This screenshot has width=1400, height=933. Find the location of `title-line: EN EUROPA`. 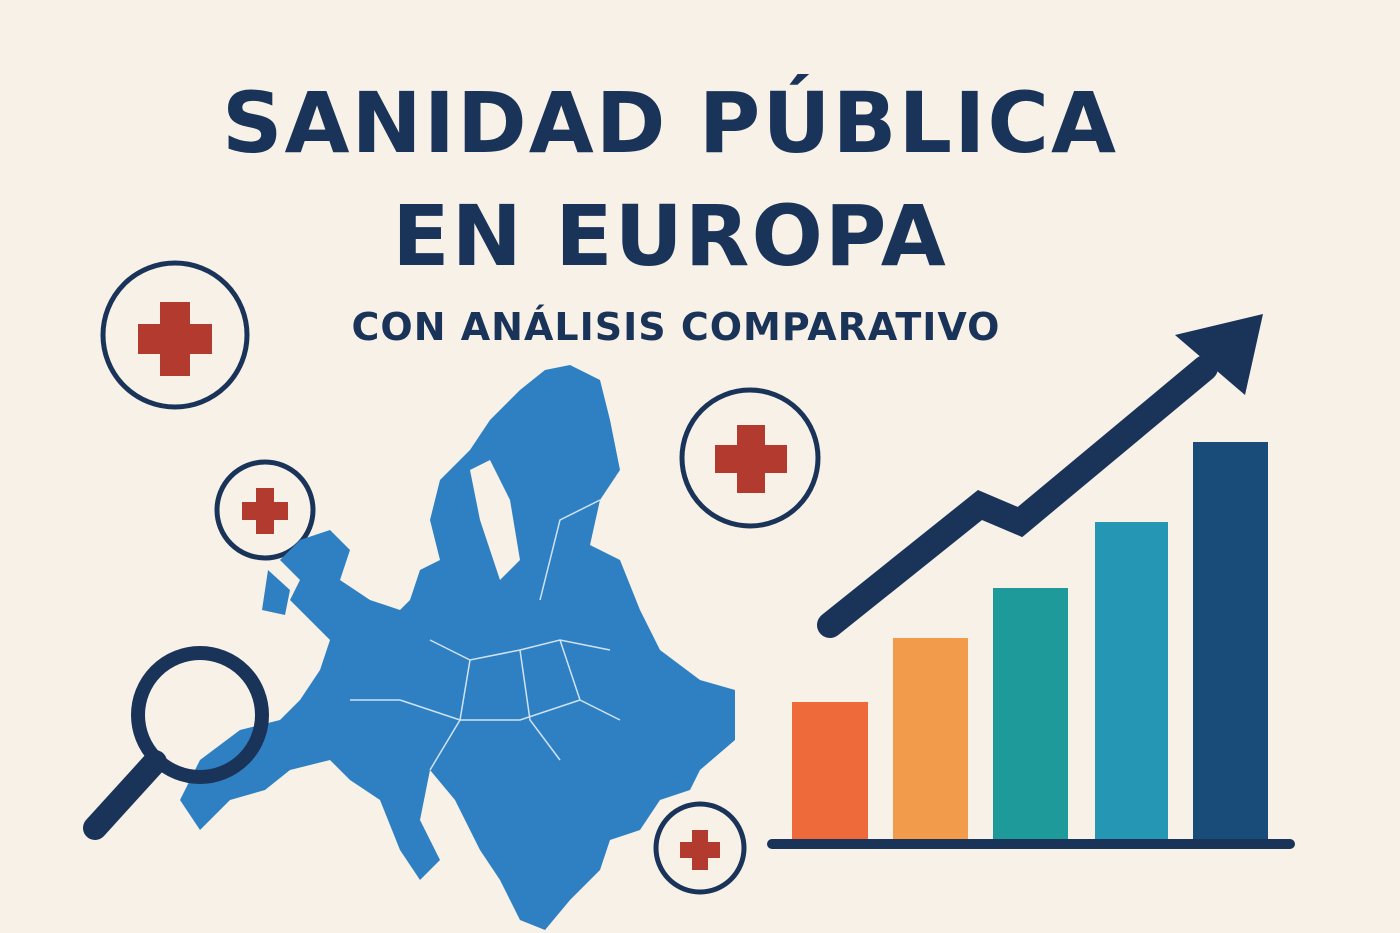

title-line: EN EUROPA is located at coordinates (669, 236).